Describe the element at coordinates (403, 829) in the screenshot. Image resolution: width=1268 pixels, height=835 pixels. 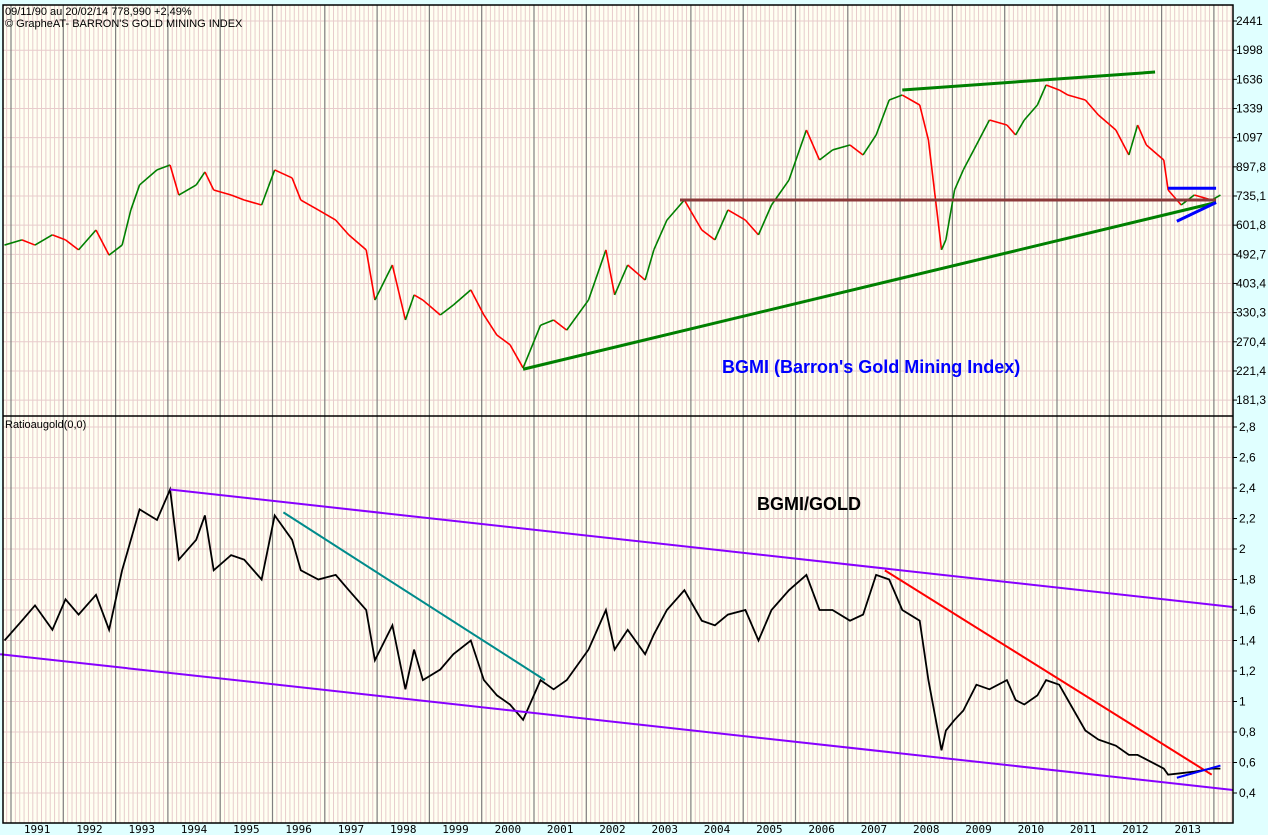
I see `x-tick-label: 1998` at that location.